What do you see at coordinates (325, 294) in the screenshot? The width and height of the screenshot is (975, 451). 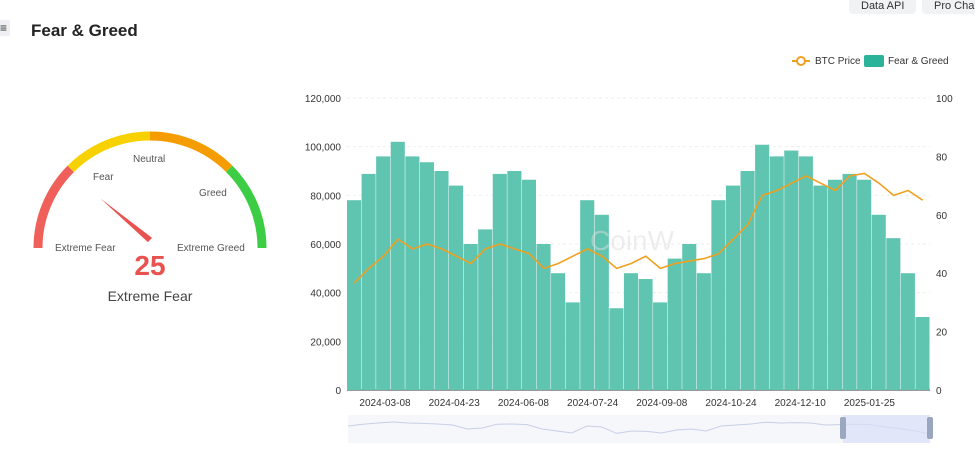 I see `y-left-tick: 40,000` at bounding box center [325, 294].